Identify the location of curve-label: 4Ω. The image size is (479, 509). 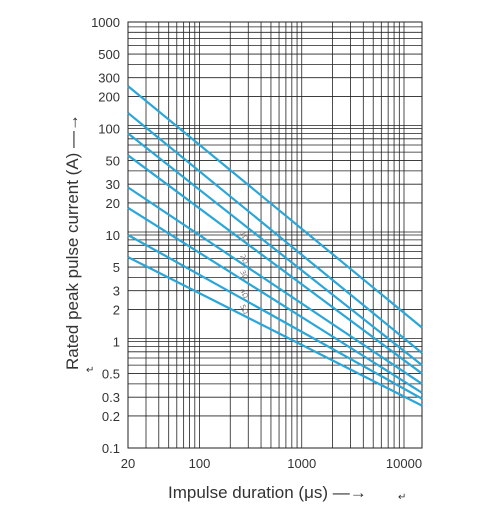
(244, 293).